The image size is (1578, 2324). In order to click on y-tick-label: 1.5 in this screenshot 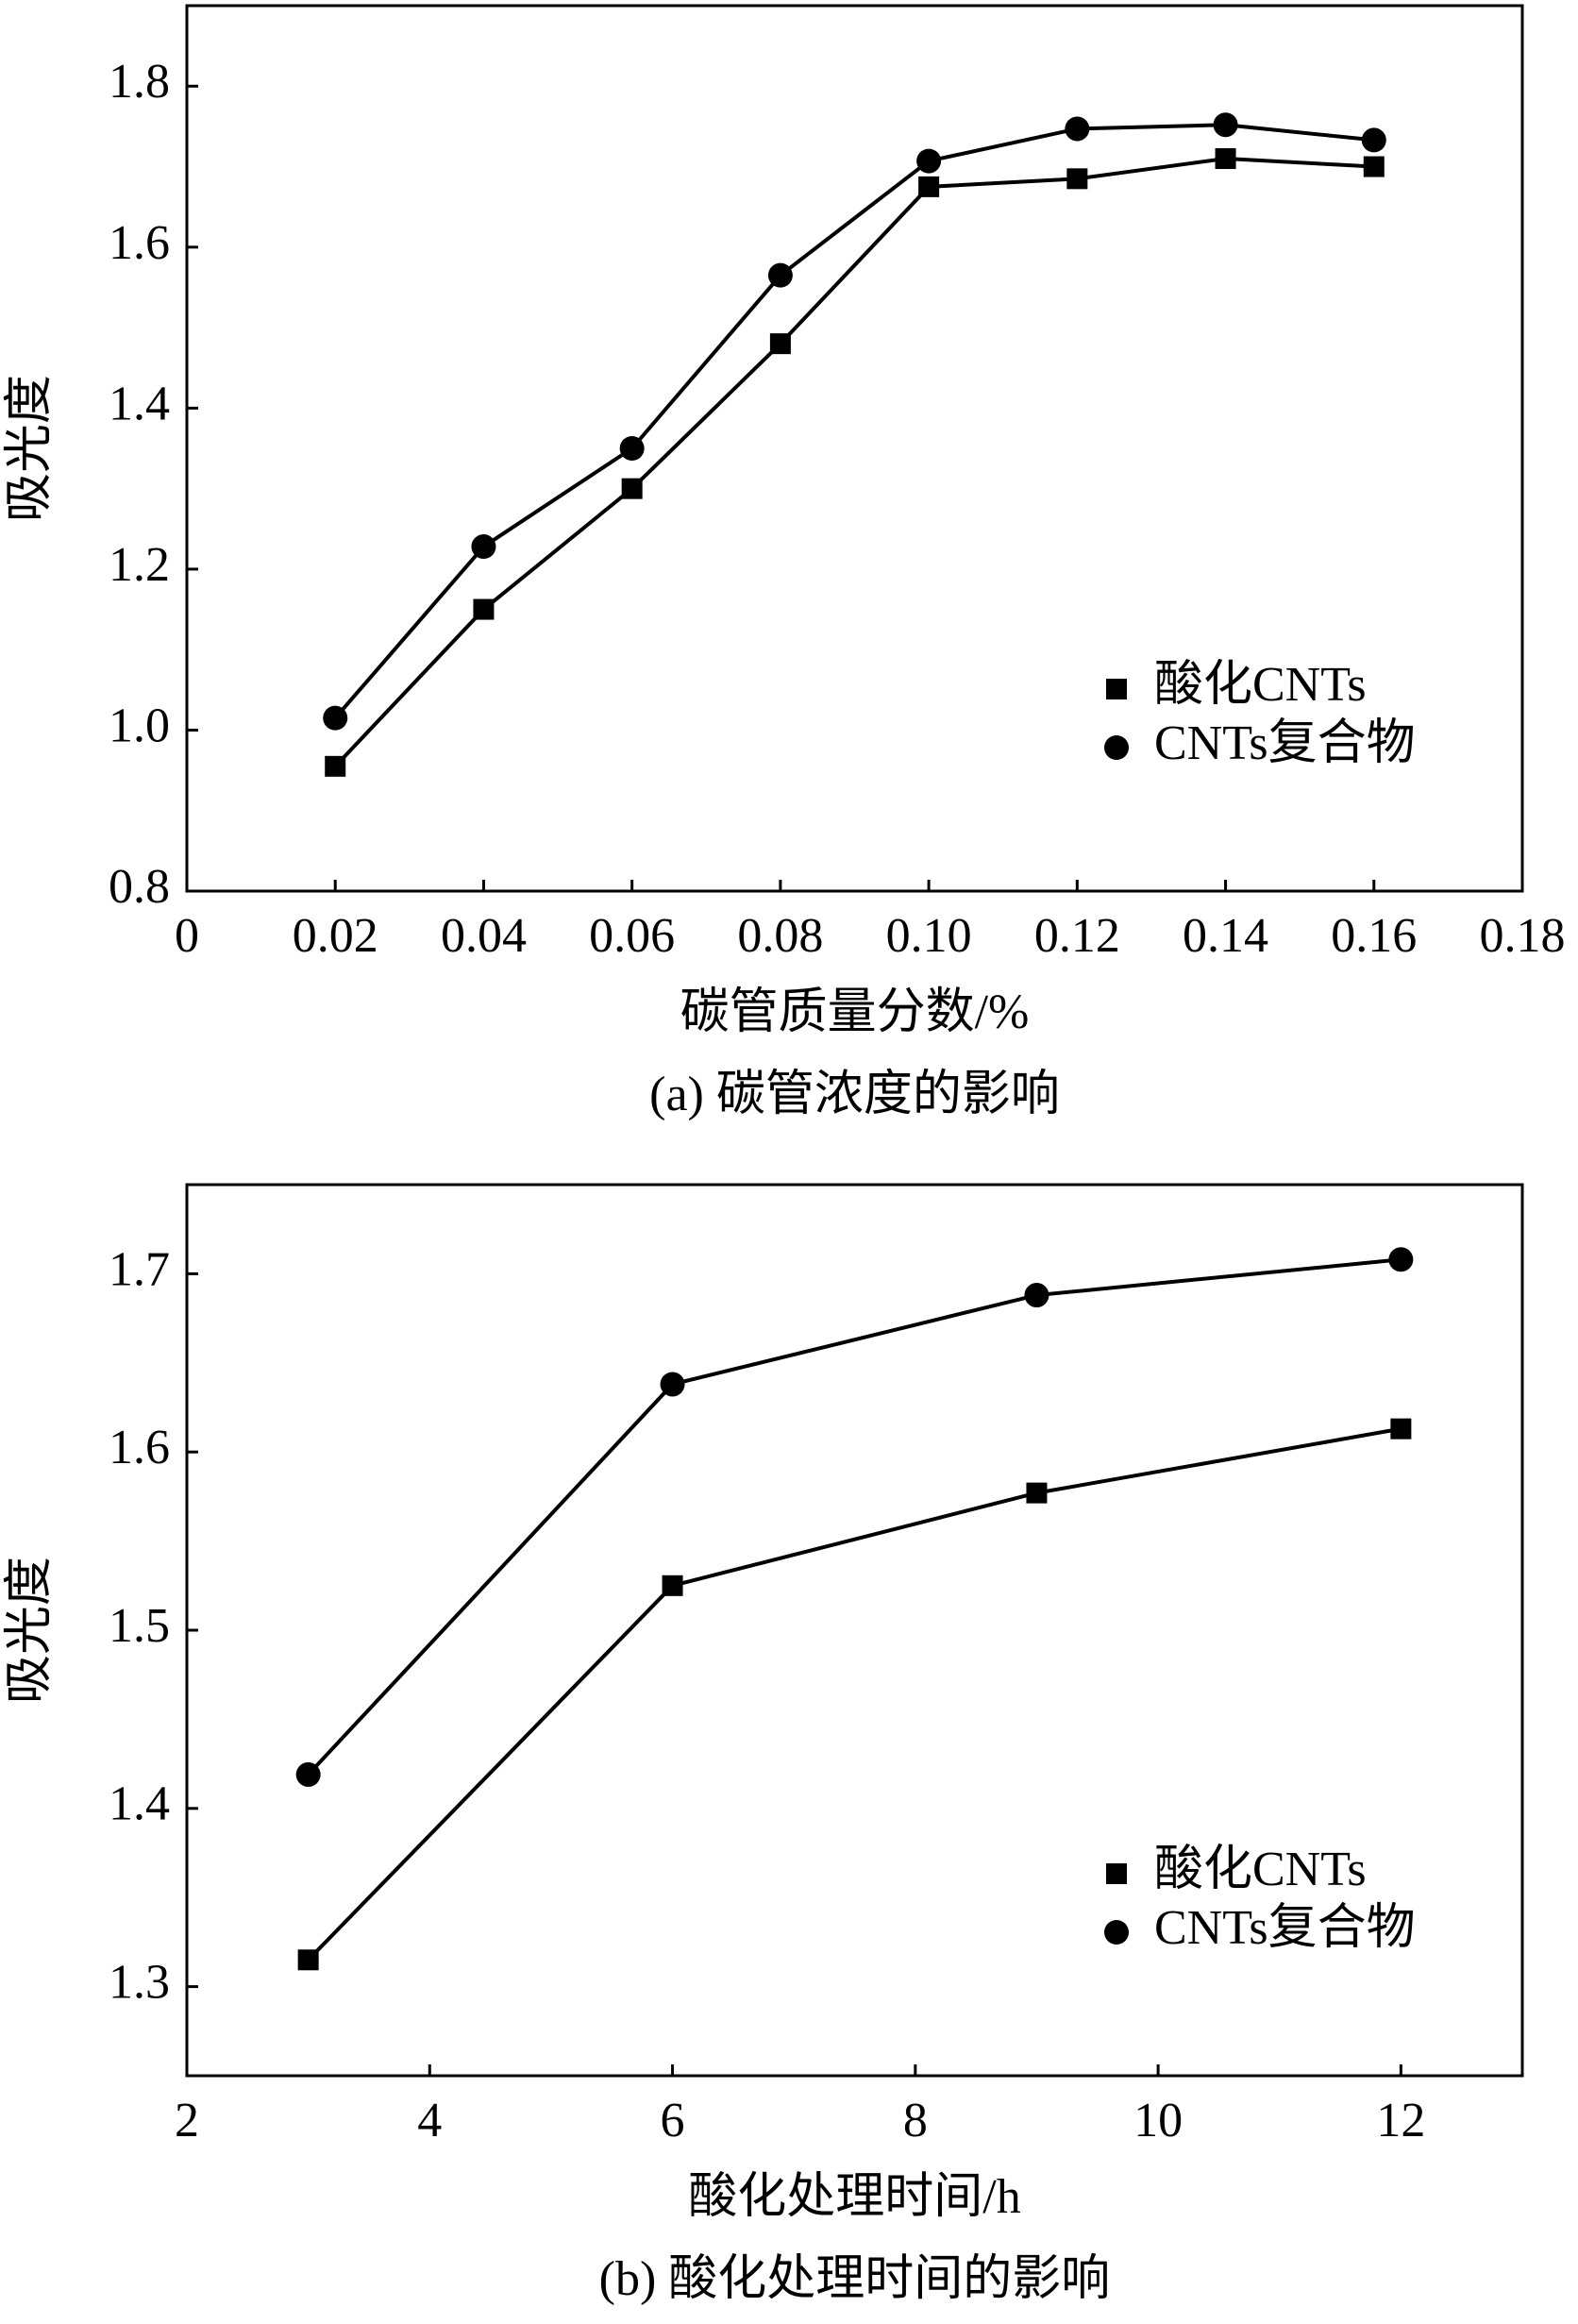, I will do `click(139, 1626)`.